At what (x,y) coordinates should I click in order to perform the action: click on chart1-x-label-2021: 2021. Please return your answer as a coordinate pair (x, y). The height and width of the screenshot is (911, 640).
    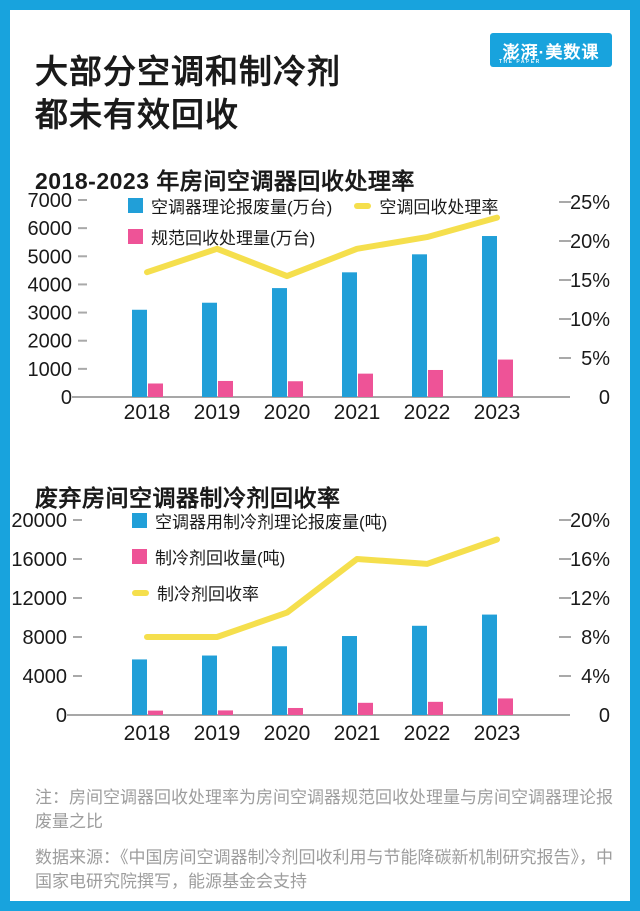
    Looking at the image, I should click on (357, 412).